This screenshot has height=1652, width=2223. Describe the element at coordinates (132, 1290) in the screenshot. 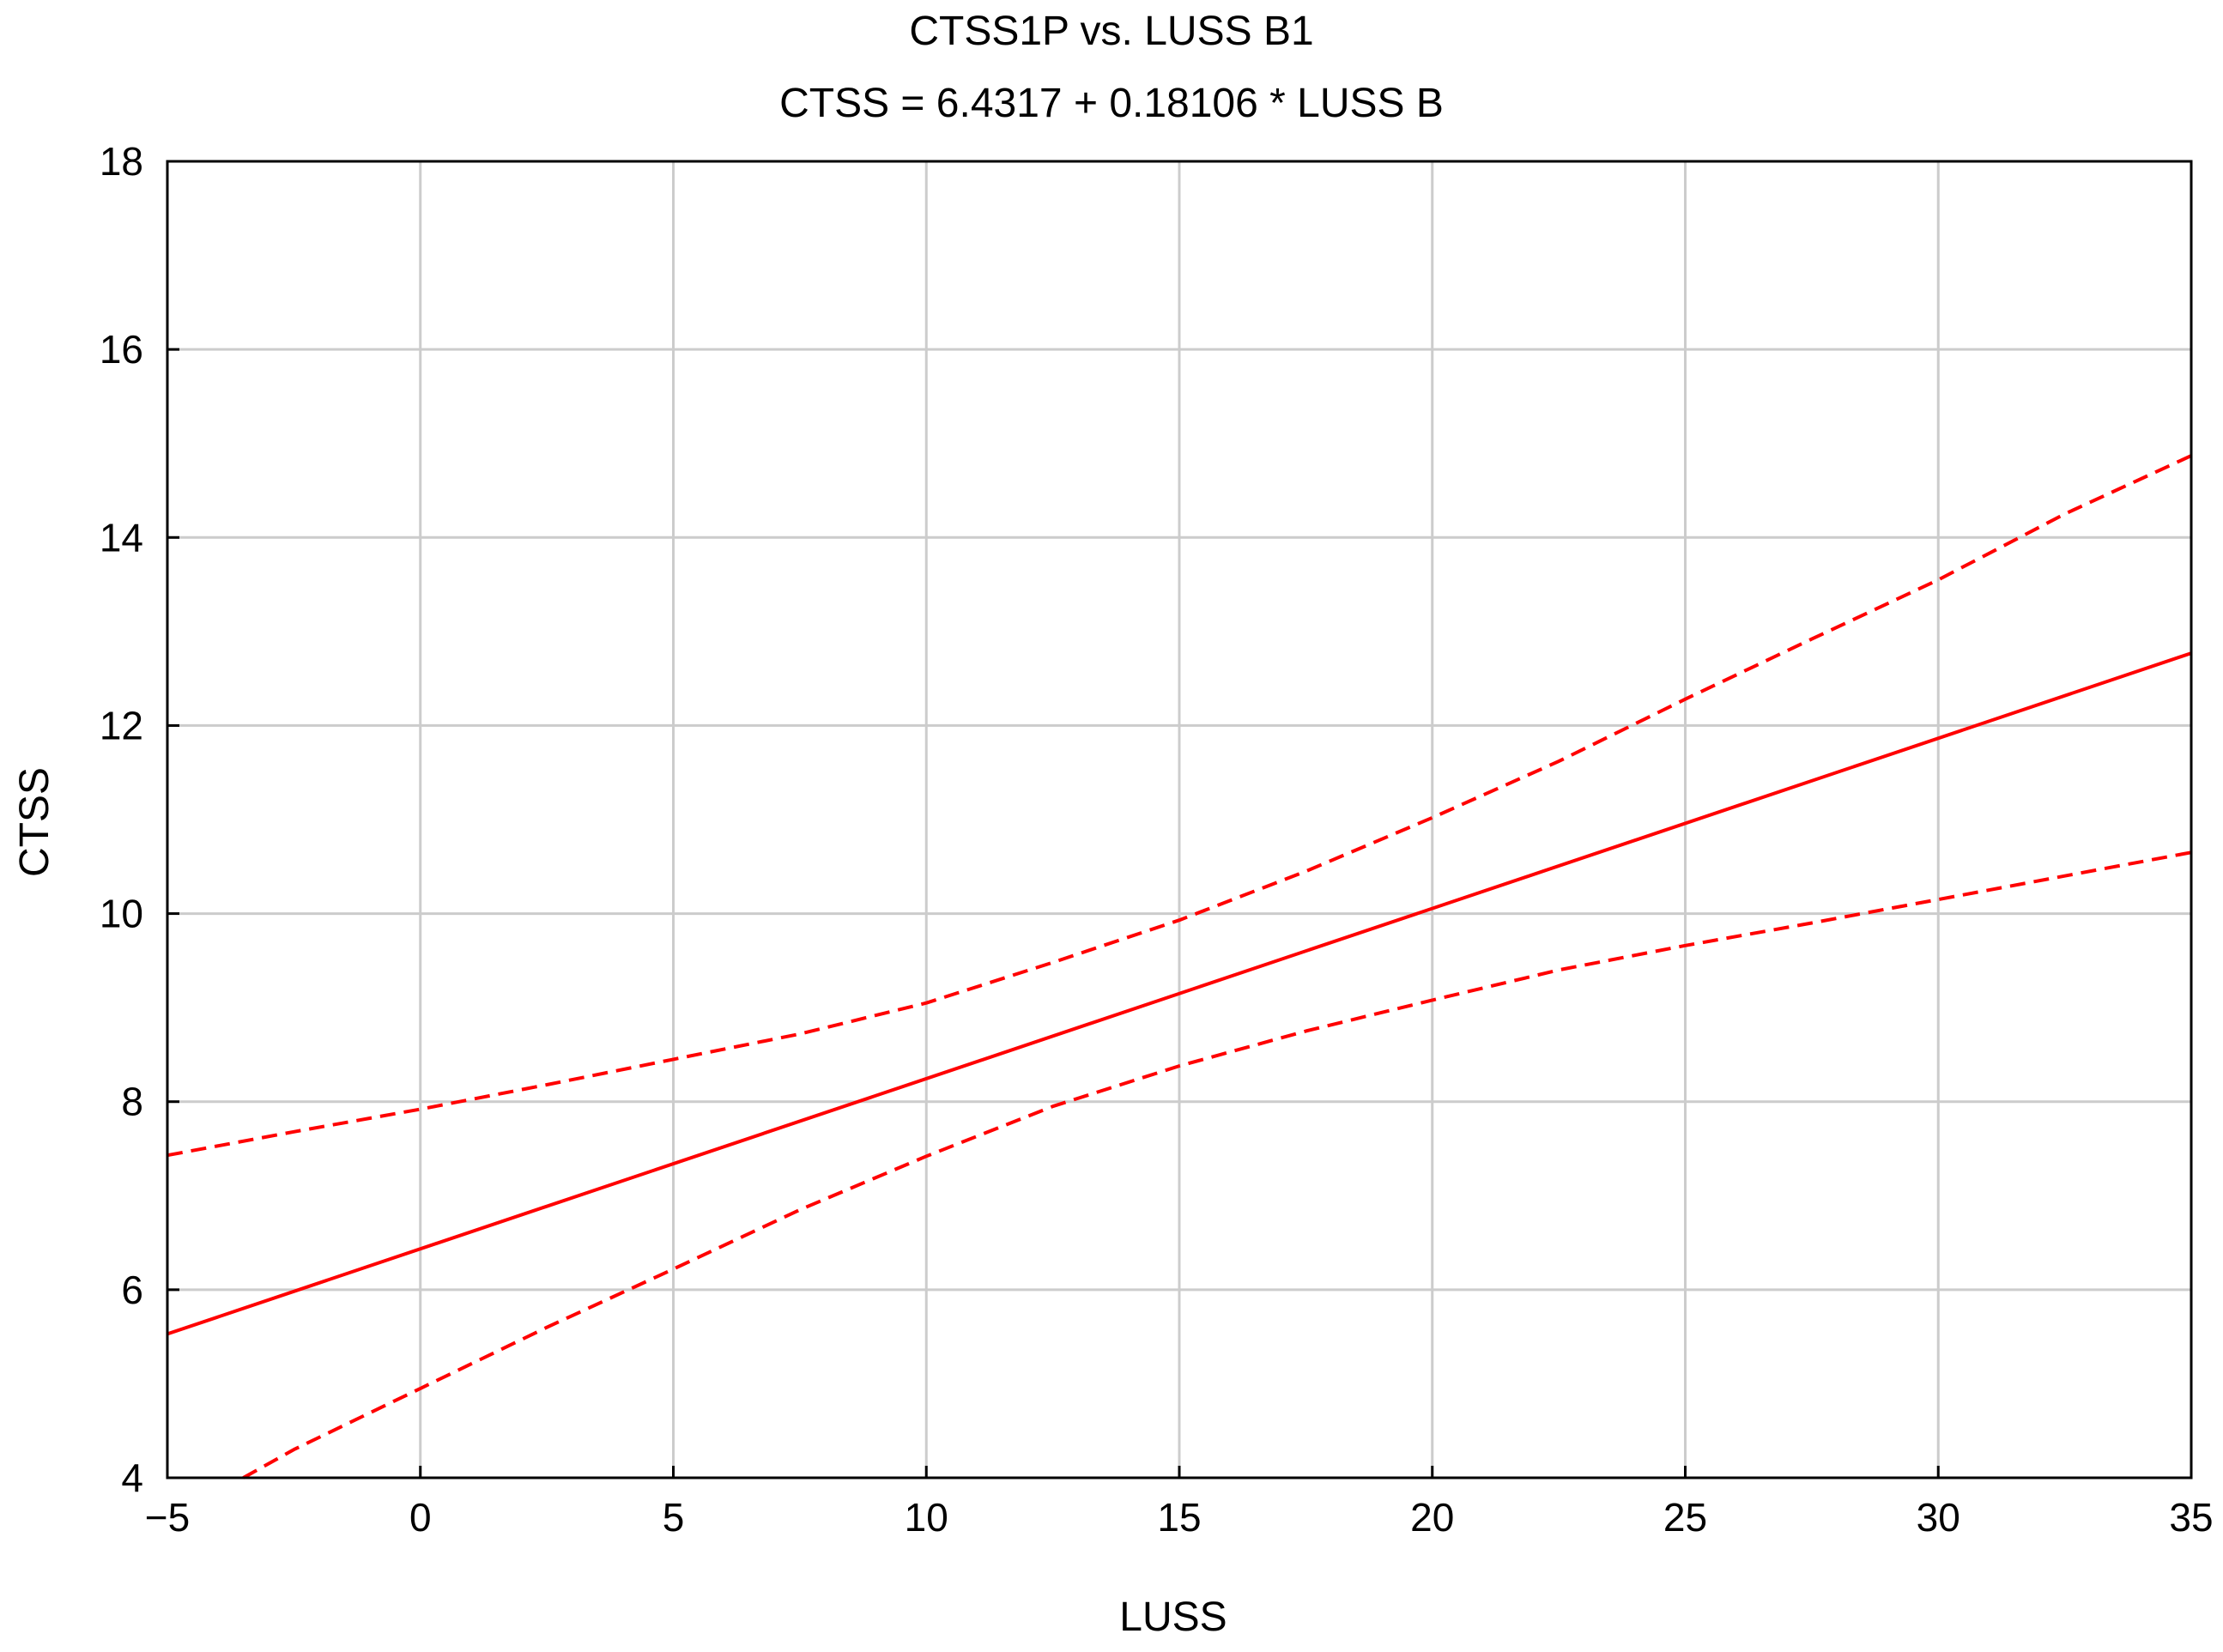

I see `y-tick-label: 6` at that location.